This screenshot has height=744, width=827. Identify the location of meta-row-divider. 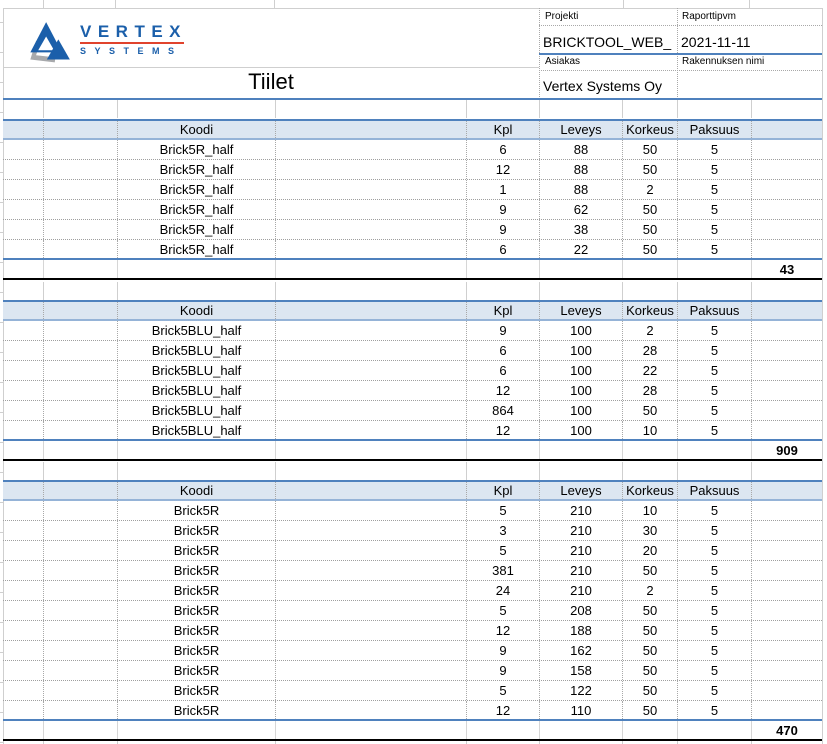
(680, 54).